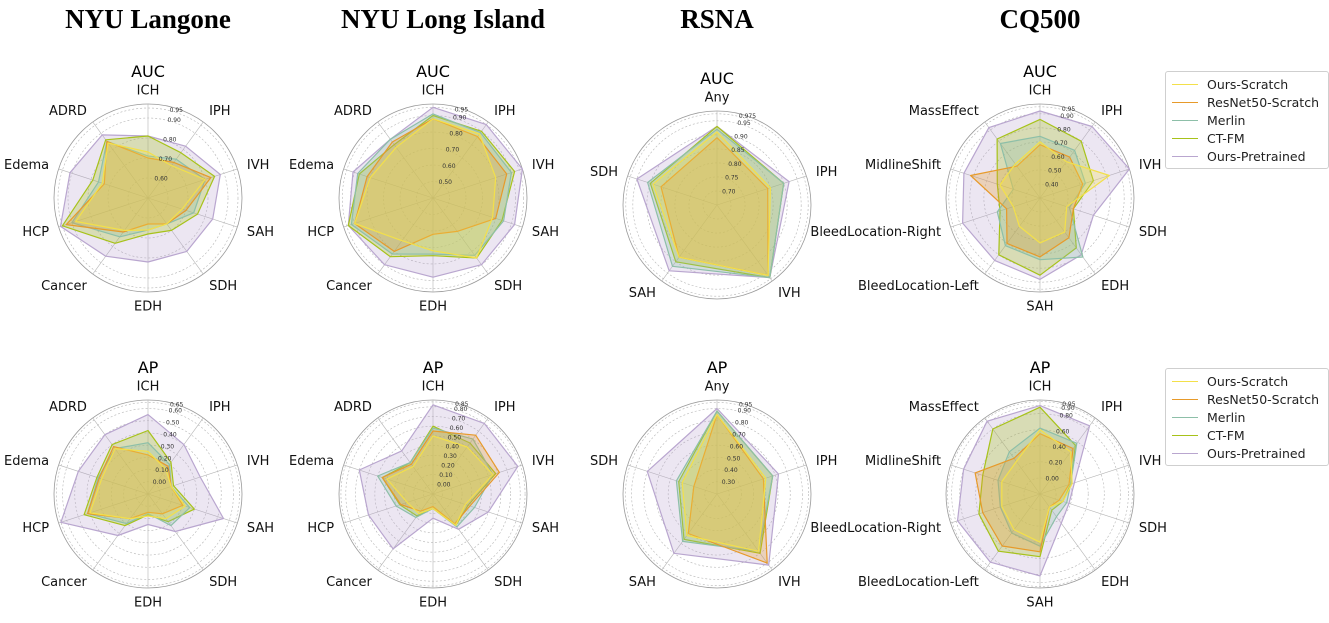  Describe the element at coordinates (451, 456) in the screenshot. I see `radial-tick-label: 0.30` at that location.